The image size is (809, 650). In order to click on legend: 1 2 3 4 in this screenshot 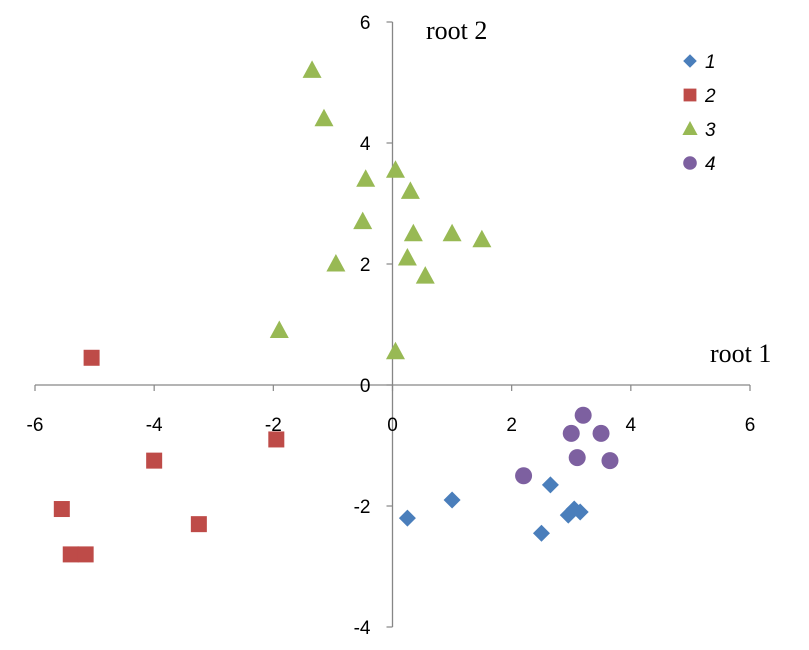, I will do `click(699, 113)`.